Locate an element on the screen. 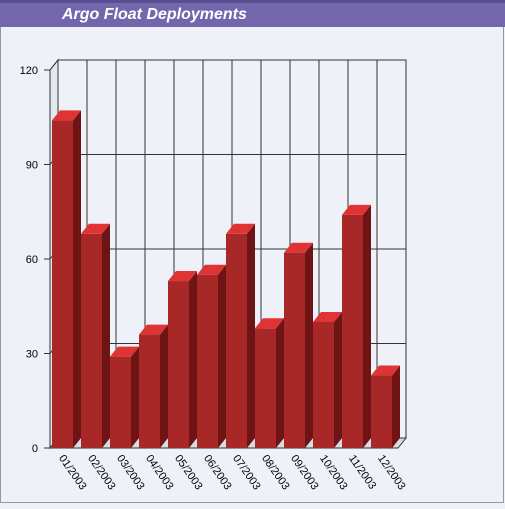 The image size is (505, 509). y-tick-label: 0 is located at coordinates (35, 449).